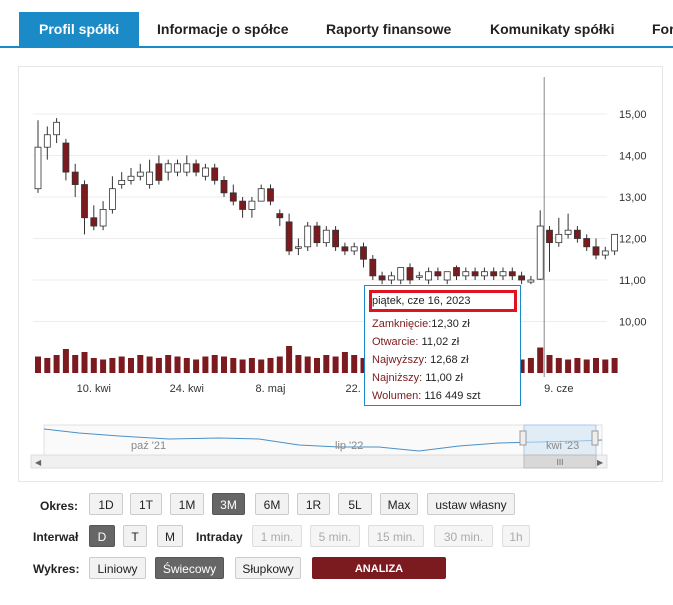 The image size is (673, 605). Describe the element at coordinates (440, 342) in the screenshot. I see `tooltip-open-value: 11,02 zł` at that location.